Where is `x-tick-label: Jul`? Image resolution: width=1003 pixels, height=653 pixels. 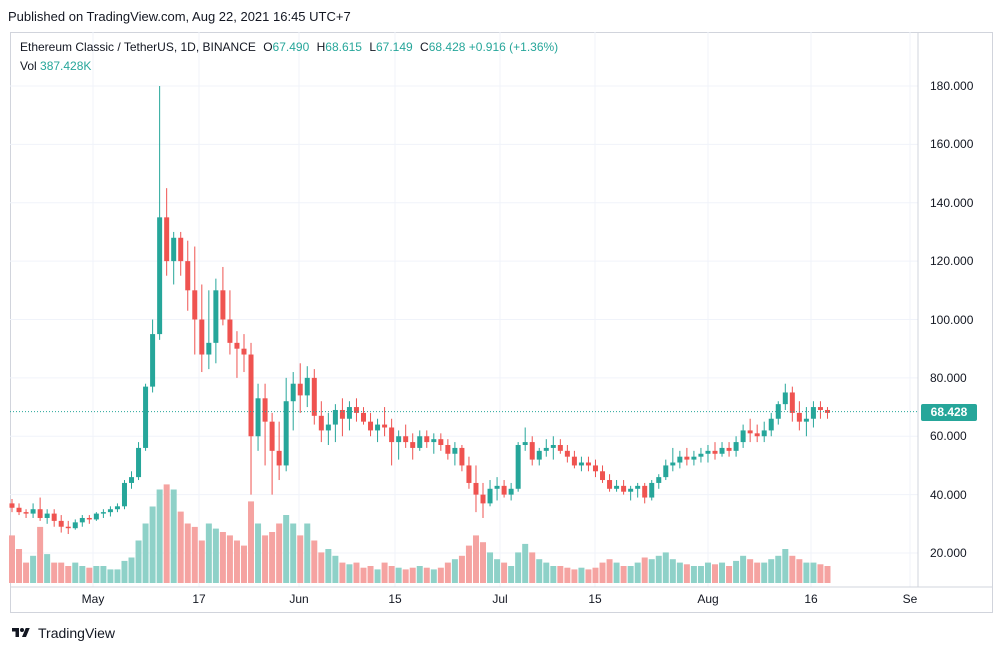 x-tick-label: Jul is located at coordinates (500, 599).